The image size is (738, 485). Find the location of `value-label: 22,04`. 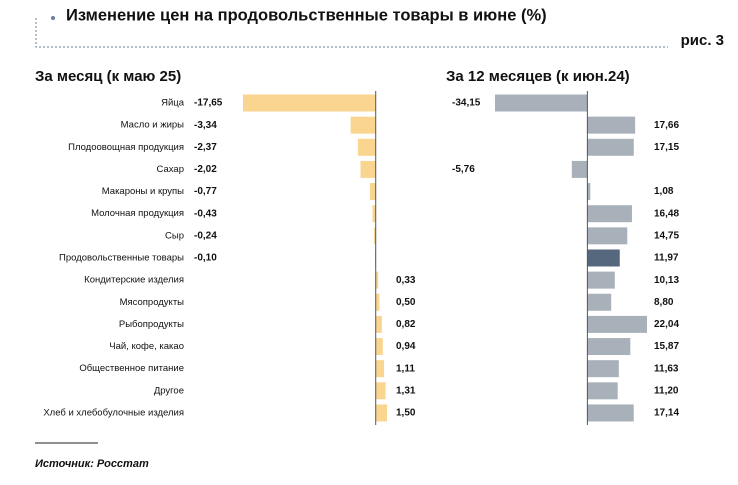

value-label: 22,04 is located at coordinates (666, 324).